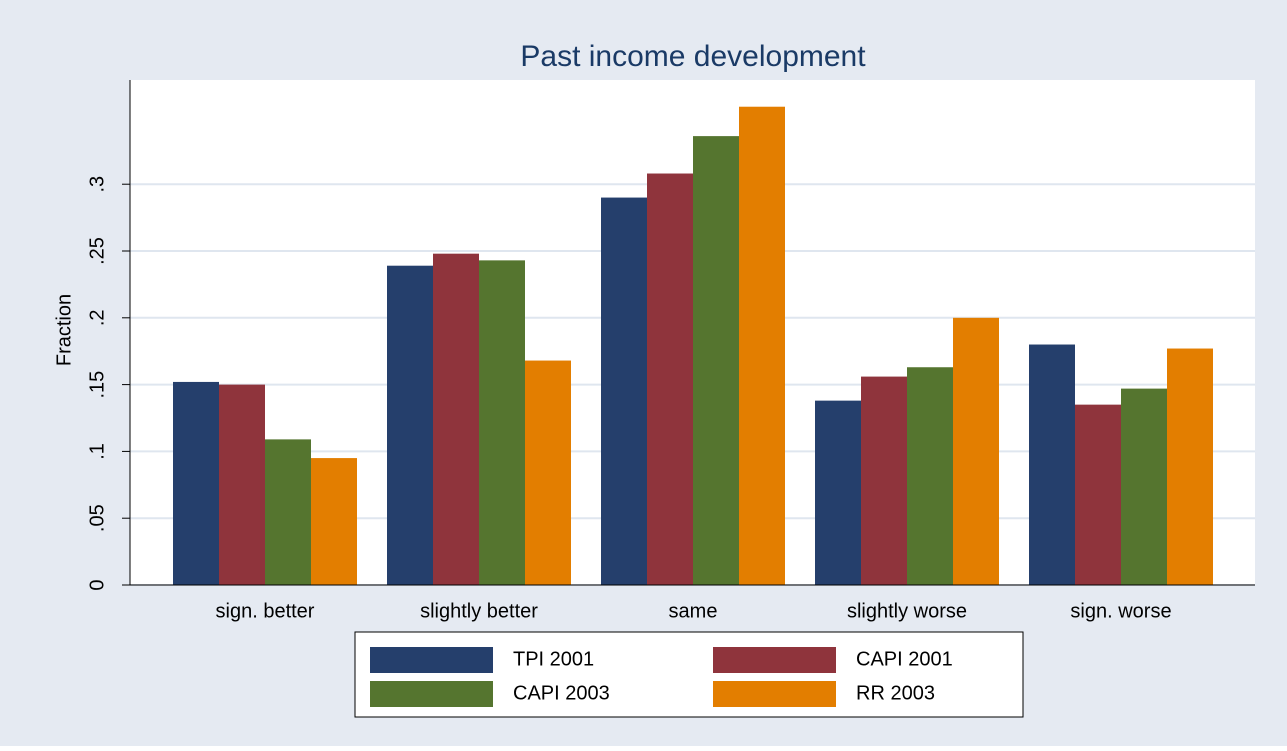 Image resolution: width=1287 pixels, height=751 pixels. What do you see at coordinates (97, 451) in the screenshot?
I see `y-tick-label: .1` at bounding box center [97, 451].